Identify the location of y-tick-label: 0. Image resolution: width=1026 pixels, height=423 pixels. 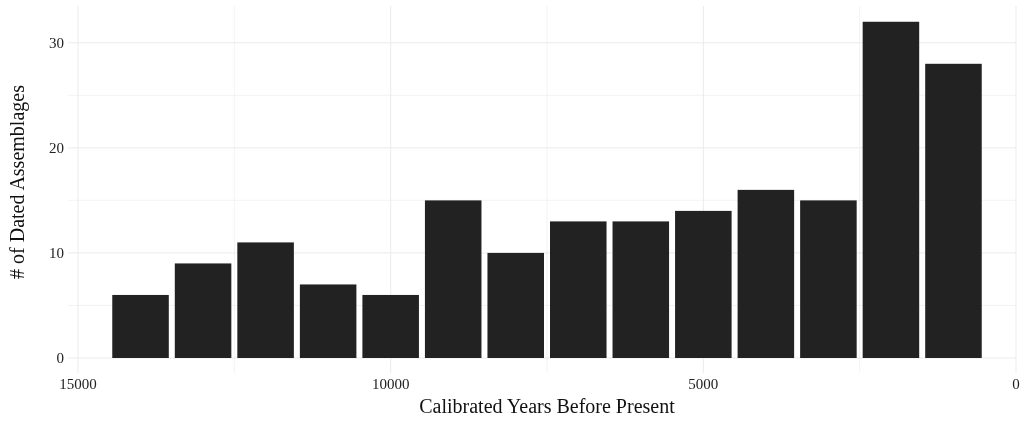
(60, 358).